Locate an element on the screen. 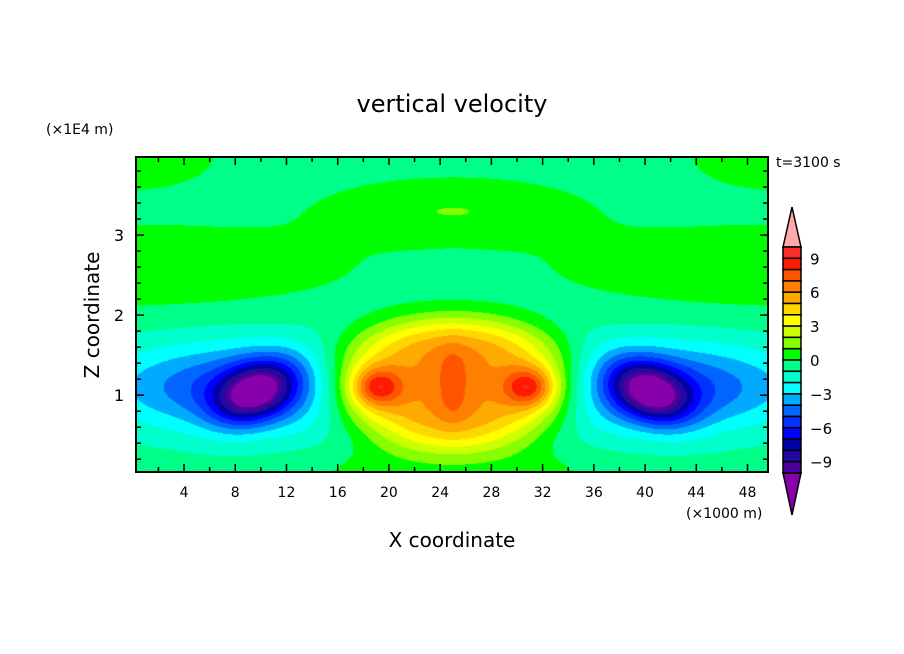 The image size is (904, 654). colorbar-label: −6 is located at coordinates (821, 429).